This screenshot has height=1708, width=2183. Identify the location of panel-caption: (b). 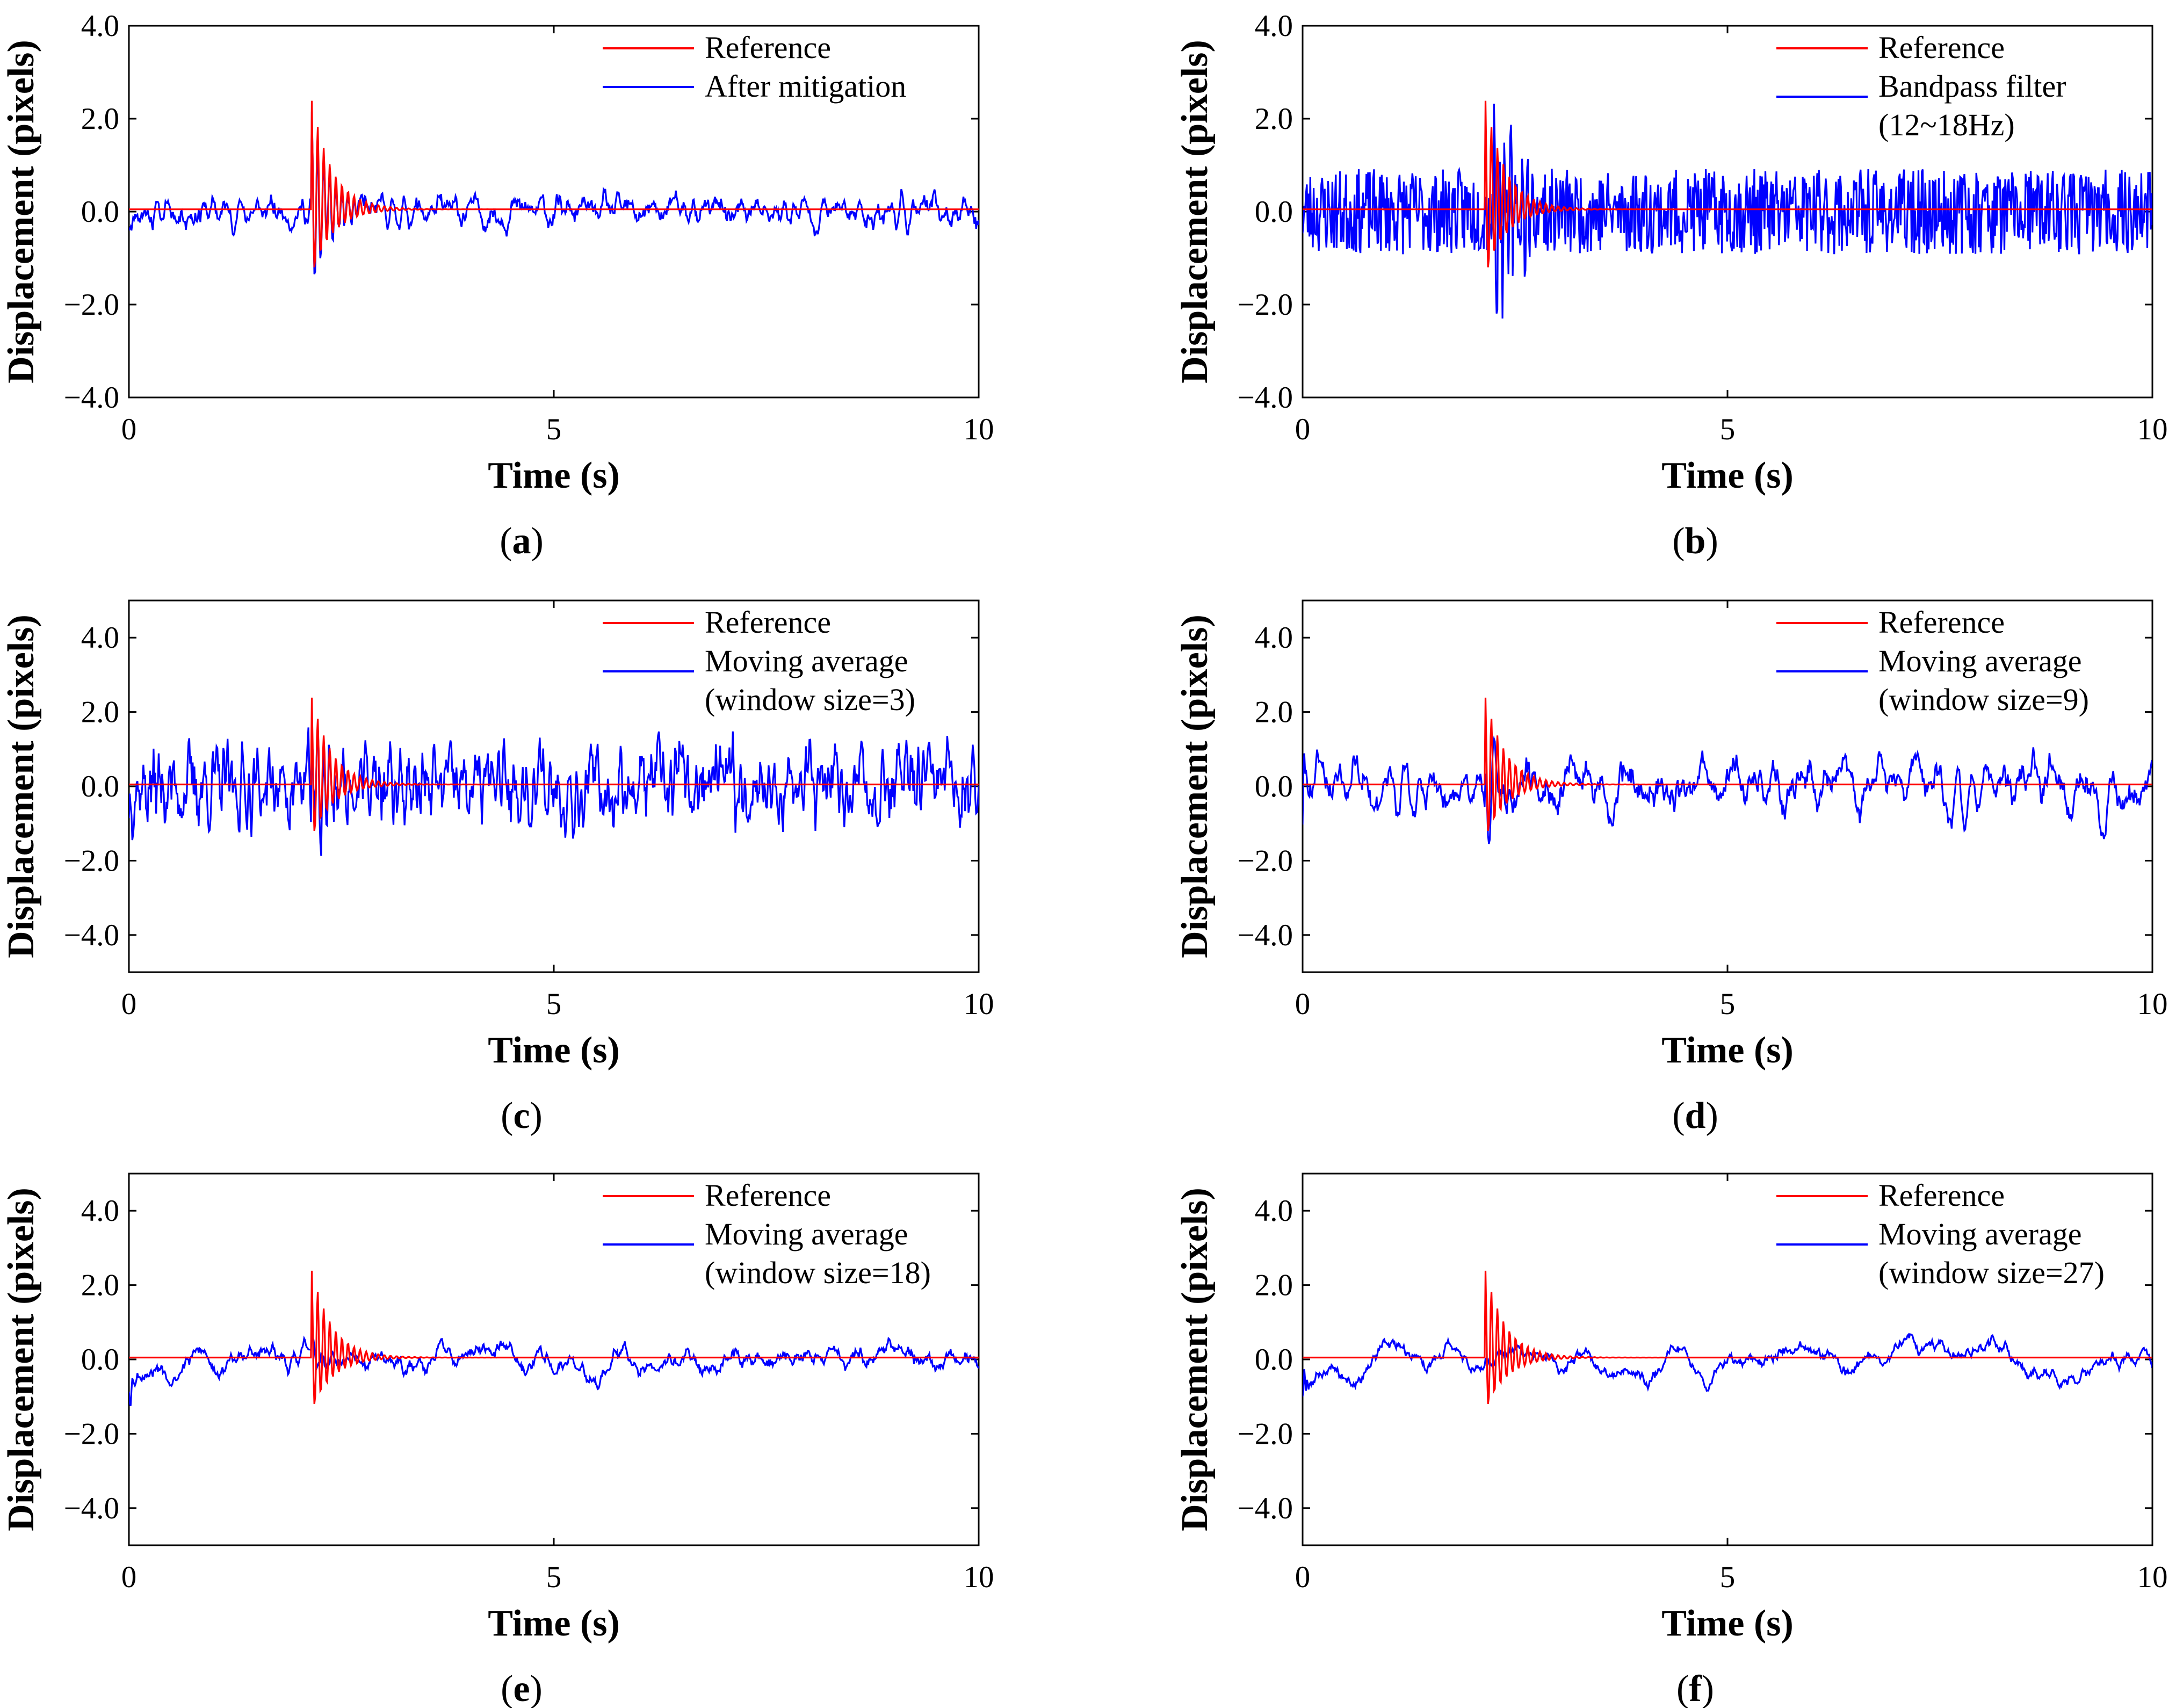
(1695, 541).